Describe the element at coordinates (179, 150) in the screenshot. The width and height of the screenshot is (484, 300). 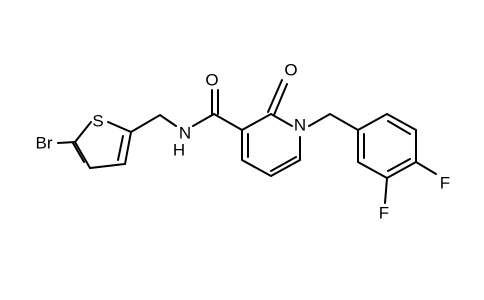
I see `atom-label: H` at that location.